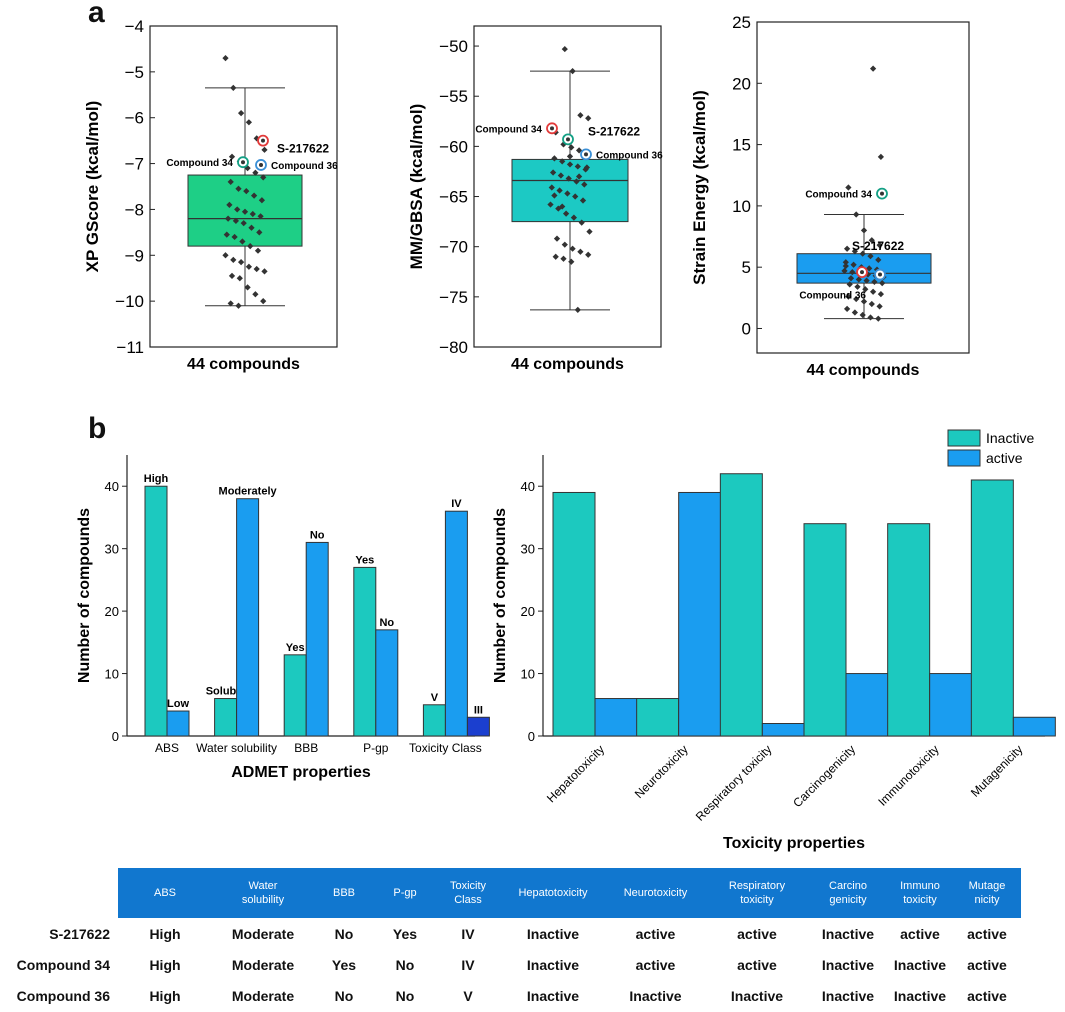  I want to click on table-header-cell: ABS, so click(165, 893).